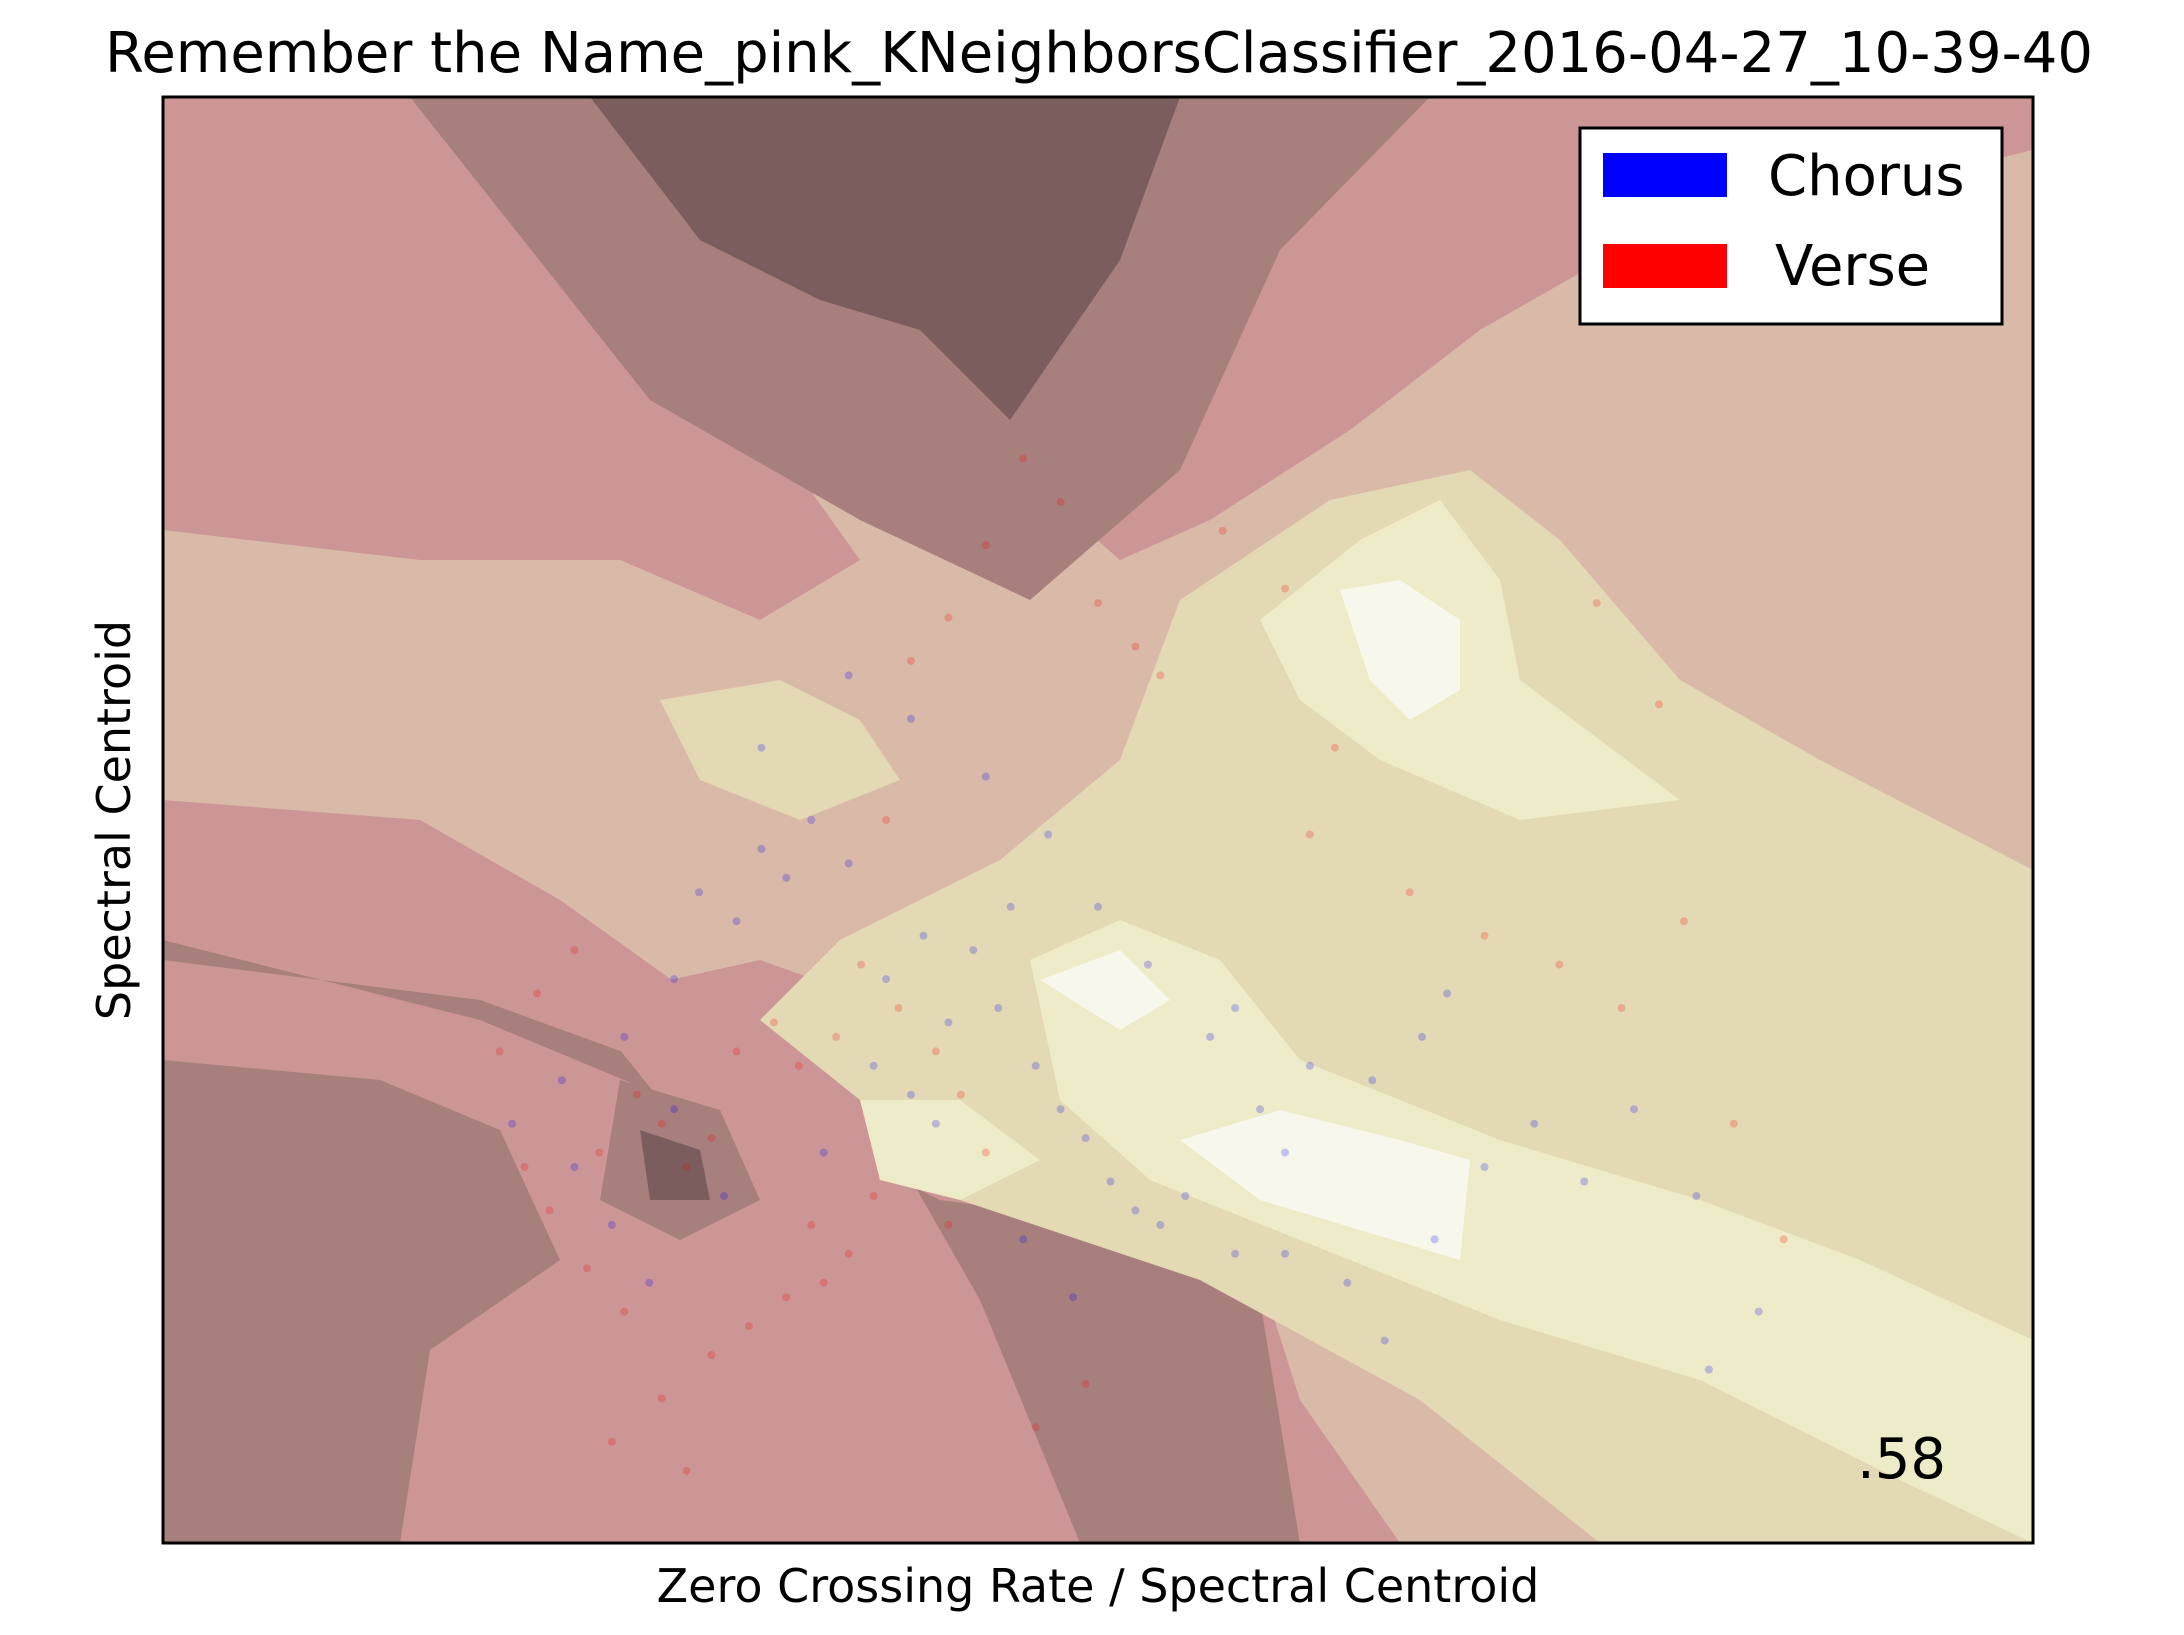  Describe the element at coordinates (1098, 1586) in the screenshot. I see `x-axis-label: Zero Crossing Rate / Spectral Centroid` at that location.